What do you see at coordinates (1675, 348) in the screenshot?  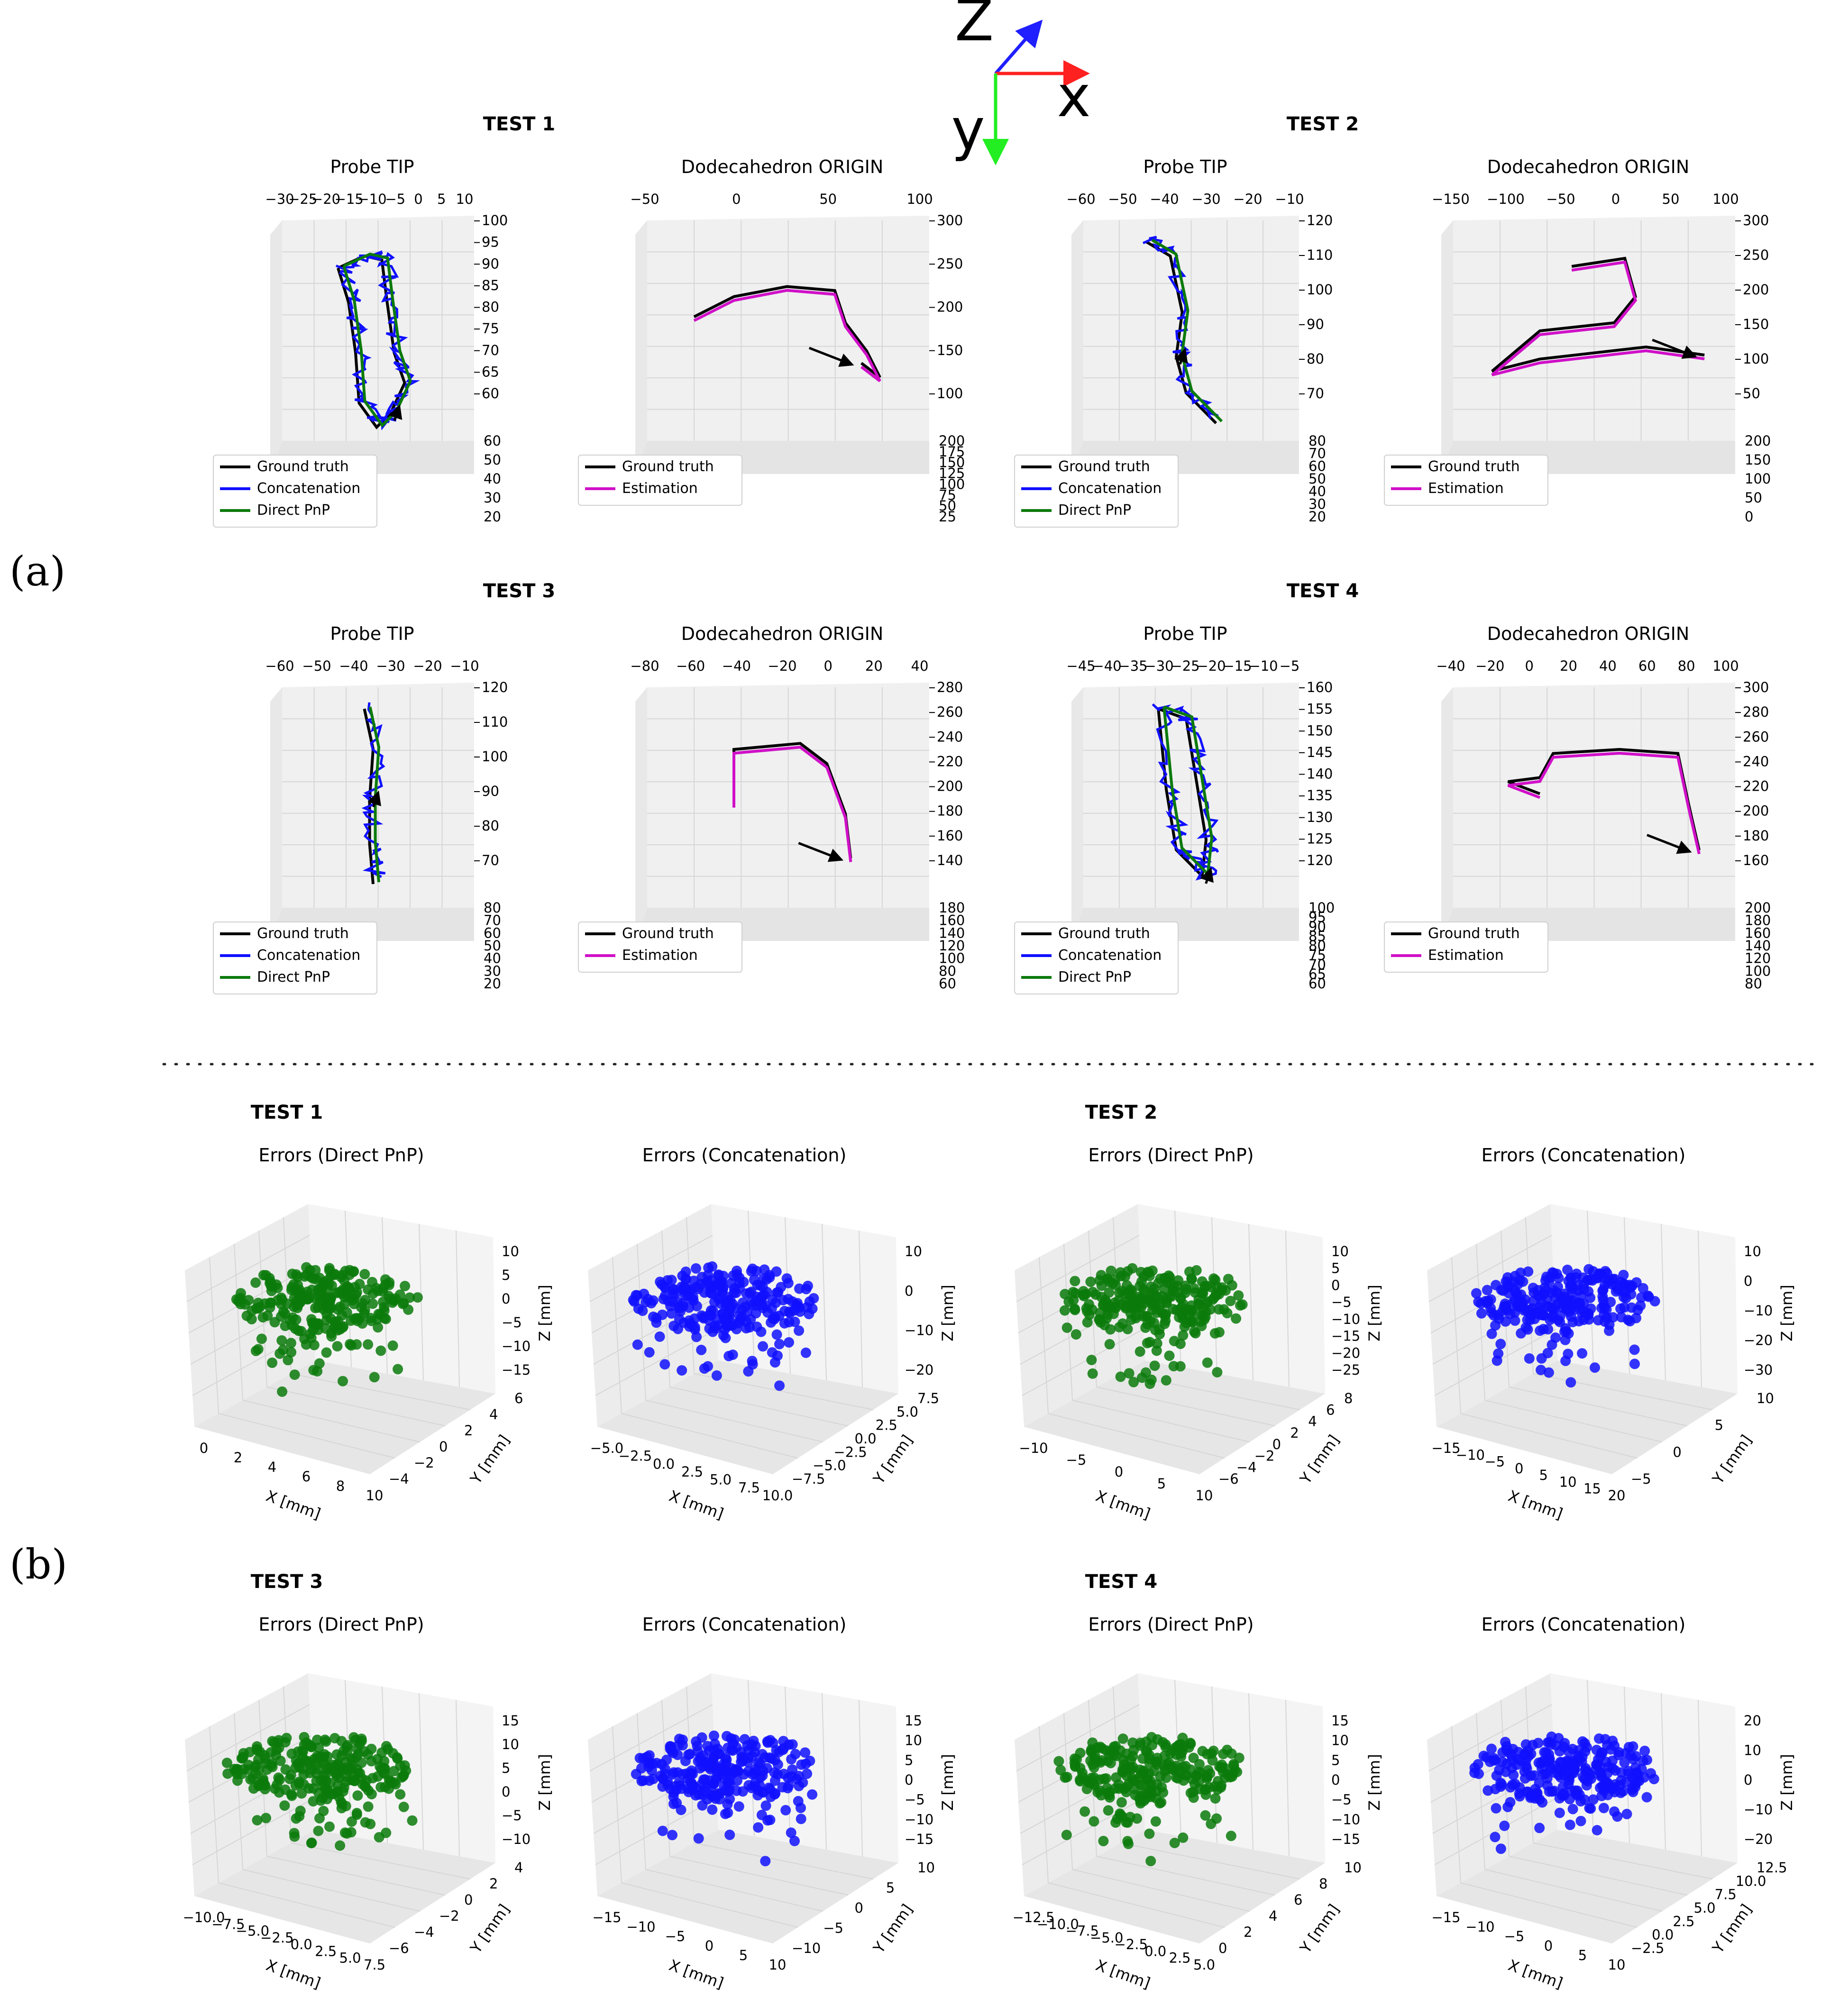 I see `direction-arrow` at bounding box center [1675, 348].